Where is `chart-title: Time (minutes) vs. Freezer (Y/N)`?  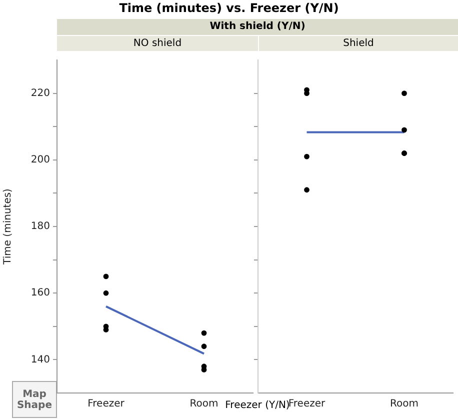 chart-title: Time (minutes) vs. Freezer (Y/N) is located at coordinates (229, 8).